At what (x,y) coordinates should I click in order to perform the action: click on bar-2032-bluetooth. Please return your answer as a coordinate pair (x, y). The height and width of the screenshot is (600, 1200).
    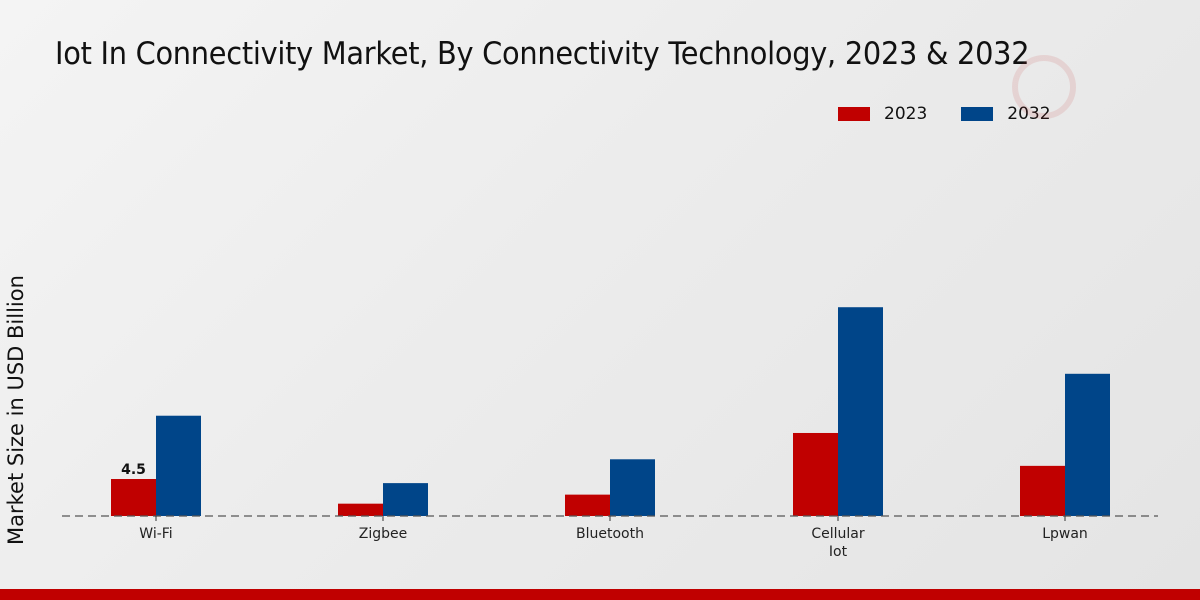
    Looking at the image, I should click on (632, 487).